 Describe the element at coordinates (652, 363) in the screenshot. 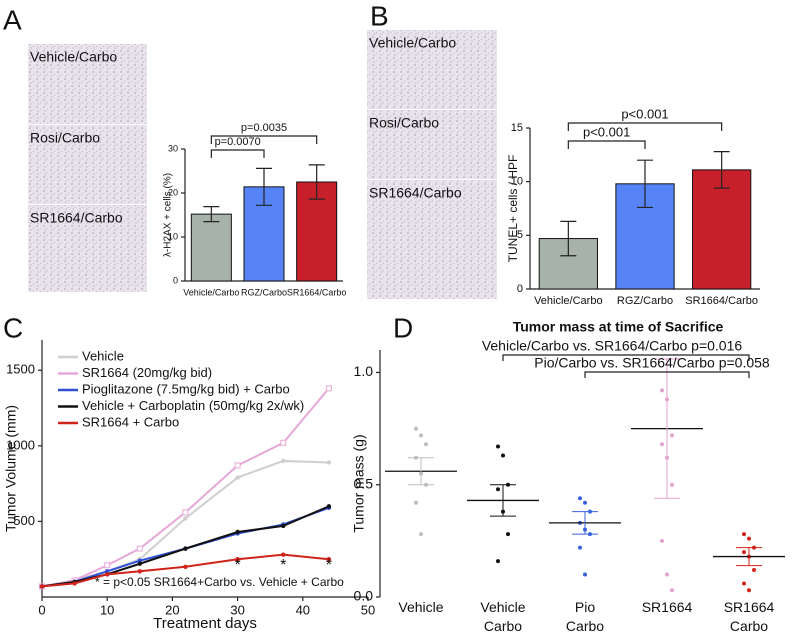

I see `annotation: Pio/Carbo vs. SR1664/Carbo p=0.058` at that location.